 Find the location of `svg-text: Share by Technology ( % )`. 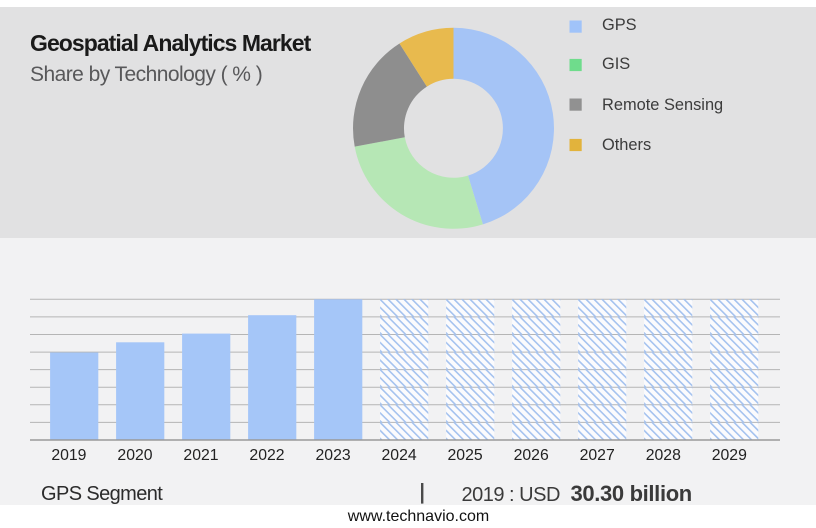

svg-text: Share by Technology ( % ) is located at coordinates (146, 74).